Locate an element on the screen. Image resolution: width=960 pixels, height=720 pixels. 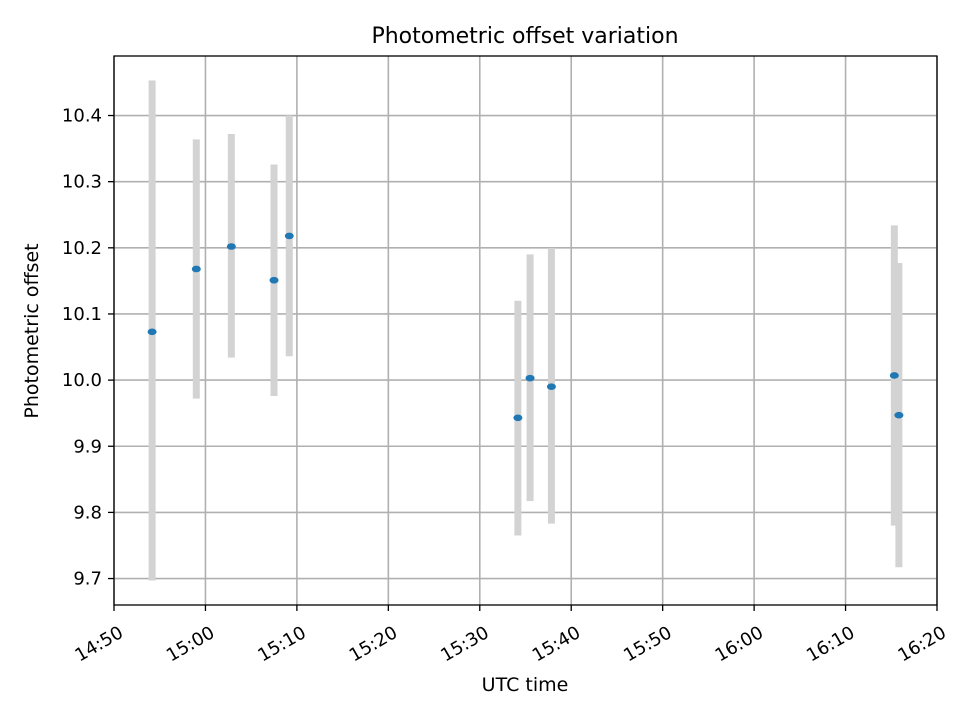
y-tick-label: 9.7 is located at coordinates (87, 579).